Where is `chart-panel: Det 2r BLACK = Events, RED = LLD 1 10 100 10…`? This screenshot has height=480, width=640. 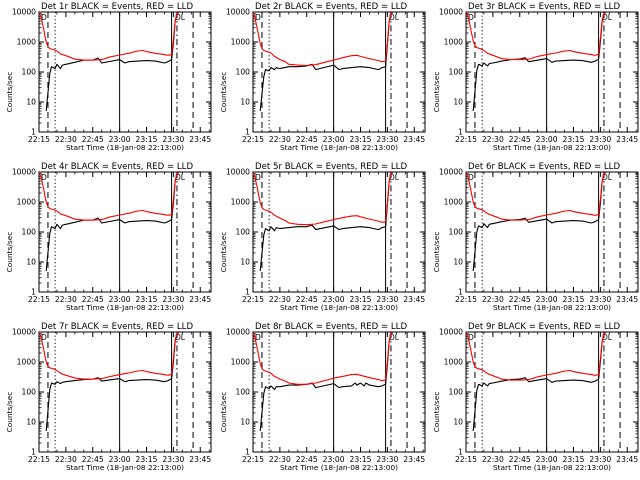 chart-panel: Det 2r BLACK = Events, RED = LLD 1 10 100 10… is located at coordinates (322, 77).